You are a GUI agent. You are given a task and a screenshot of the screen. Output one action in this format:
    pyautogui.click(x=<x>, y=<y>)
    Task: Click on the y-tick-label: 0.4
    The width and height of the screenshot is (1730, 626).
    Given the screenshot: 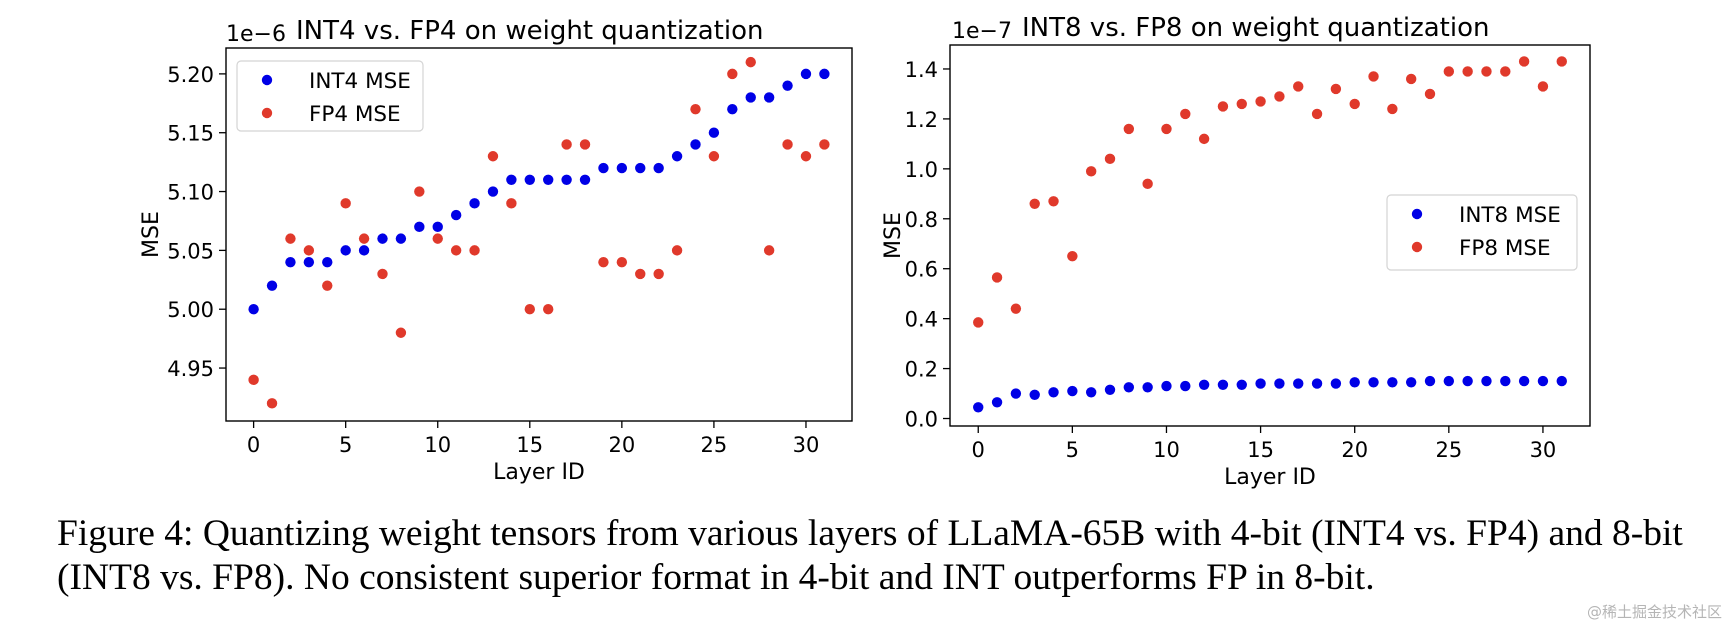 What is the action you would take?
    pyautogui.click(x=921, y=320)
    